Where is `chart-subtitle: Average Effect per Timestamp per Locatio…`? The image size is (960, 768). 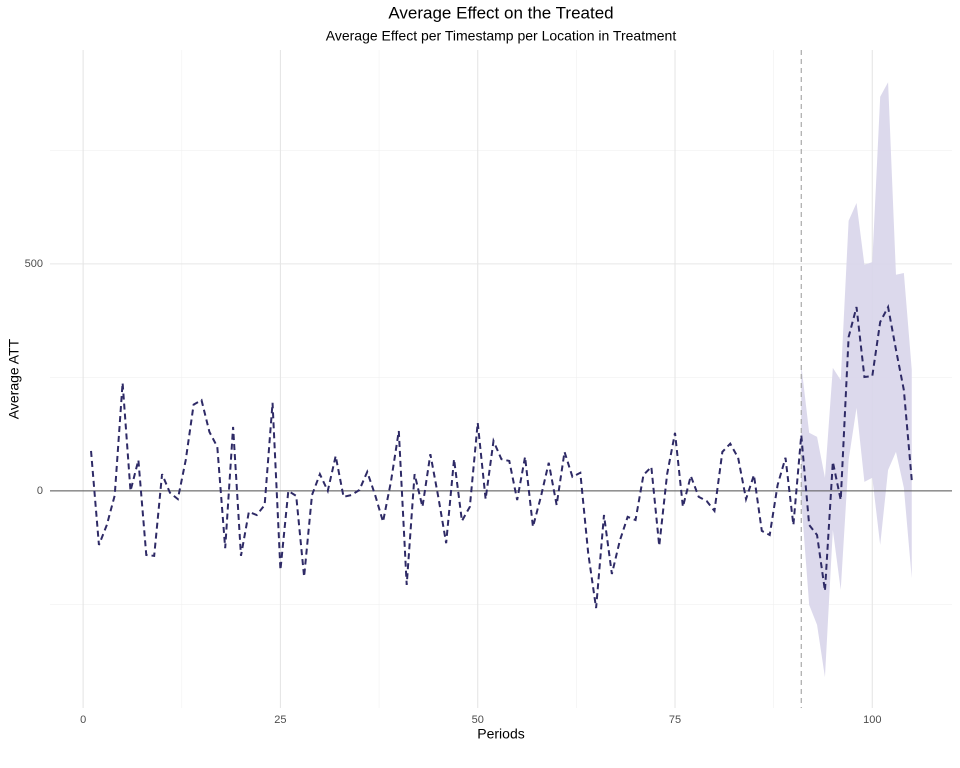 chart-subtitle: Average Effect per Timestamp per Locatio… is located at coordinates (501, 36).